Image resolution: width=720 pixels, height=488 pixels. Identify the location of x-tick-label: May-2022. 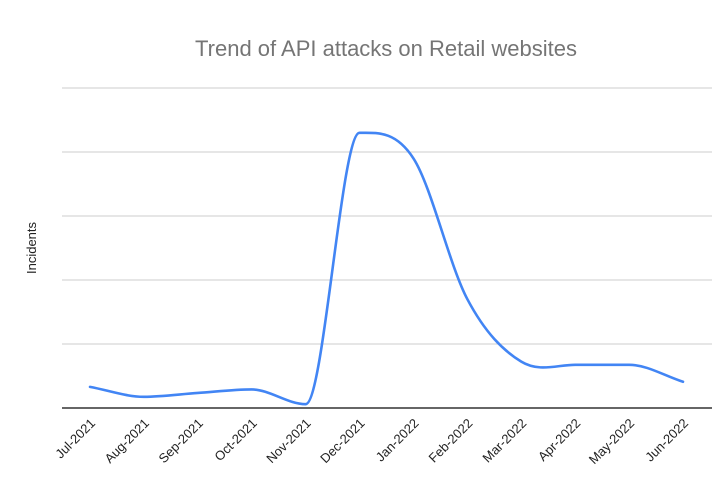
(611, 441).